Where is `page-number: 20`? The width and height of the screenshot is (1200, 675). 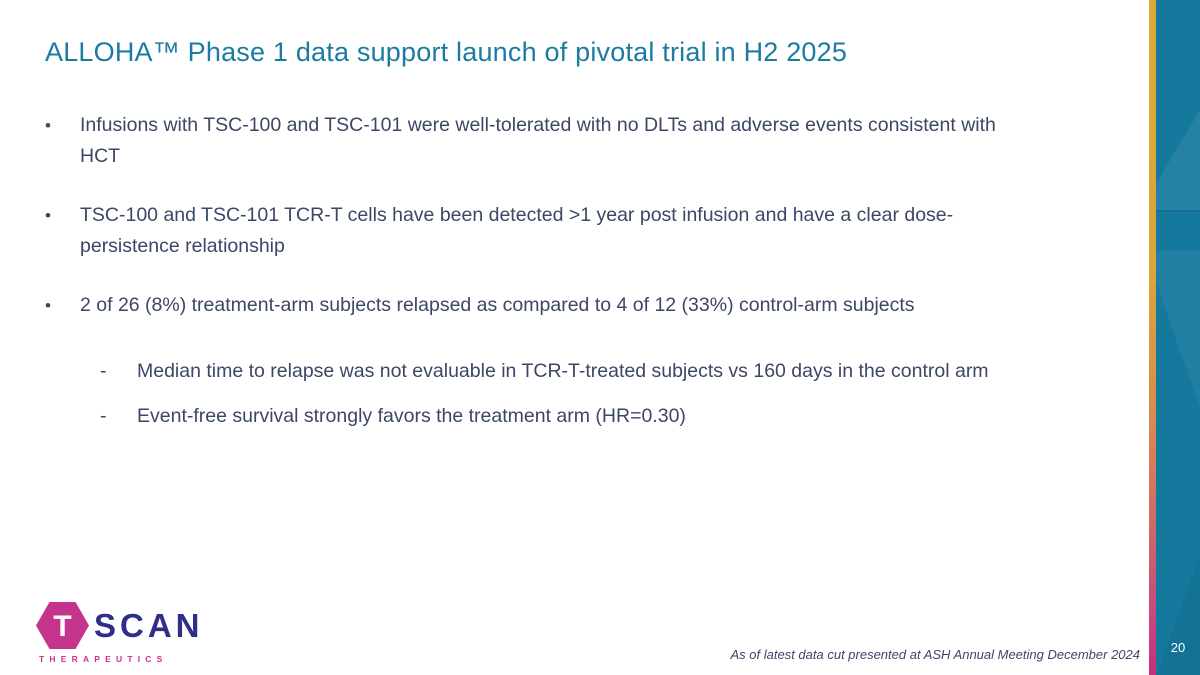
page-number: 20 is located at coordinates (1178, 647).